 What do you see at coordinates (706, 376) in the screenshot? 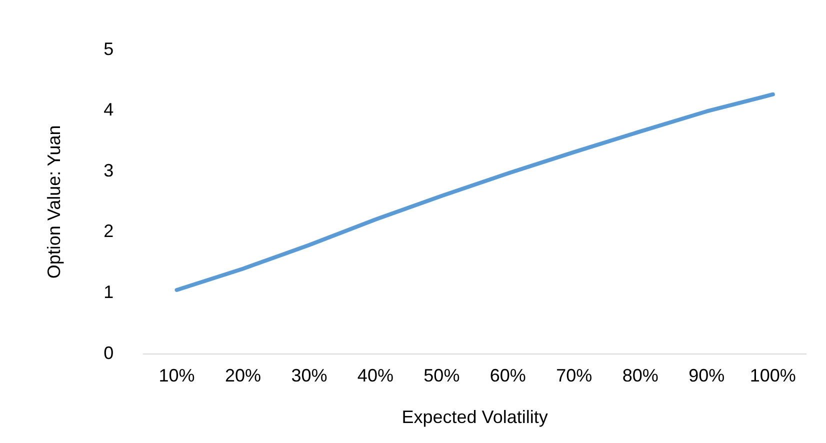
I see `x-tick-label: 90%` at bounding box center [706, 376].